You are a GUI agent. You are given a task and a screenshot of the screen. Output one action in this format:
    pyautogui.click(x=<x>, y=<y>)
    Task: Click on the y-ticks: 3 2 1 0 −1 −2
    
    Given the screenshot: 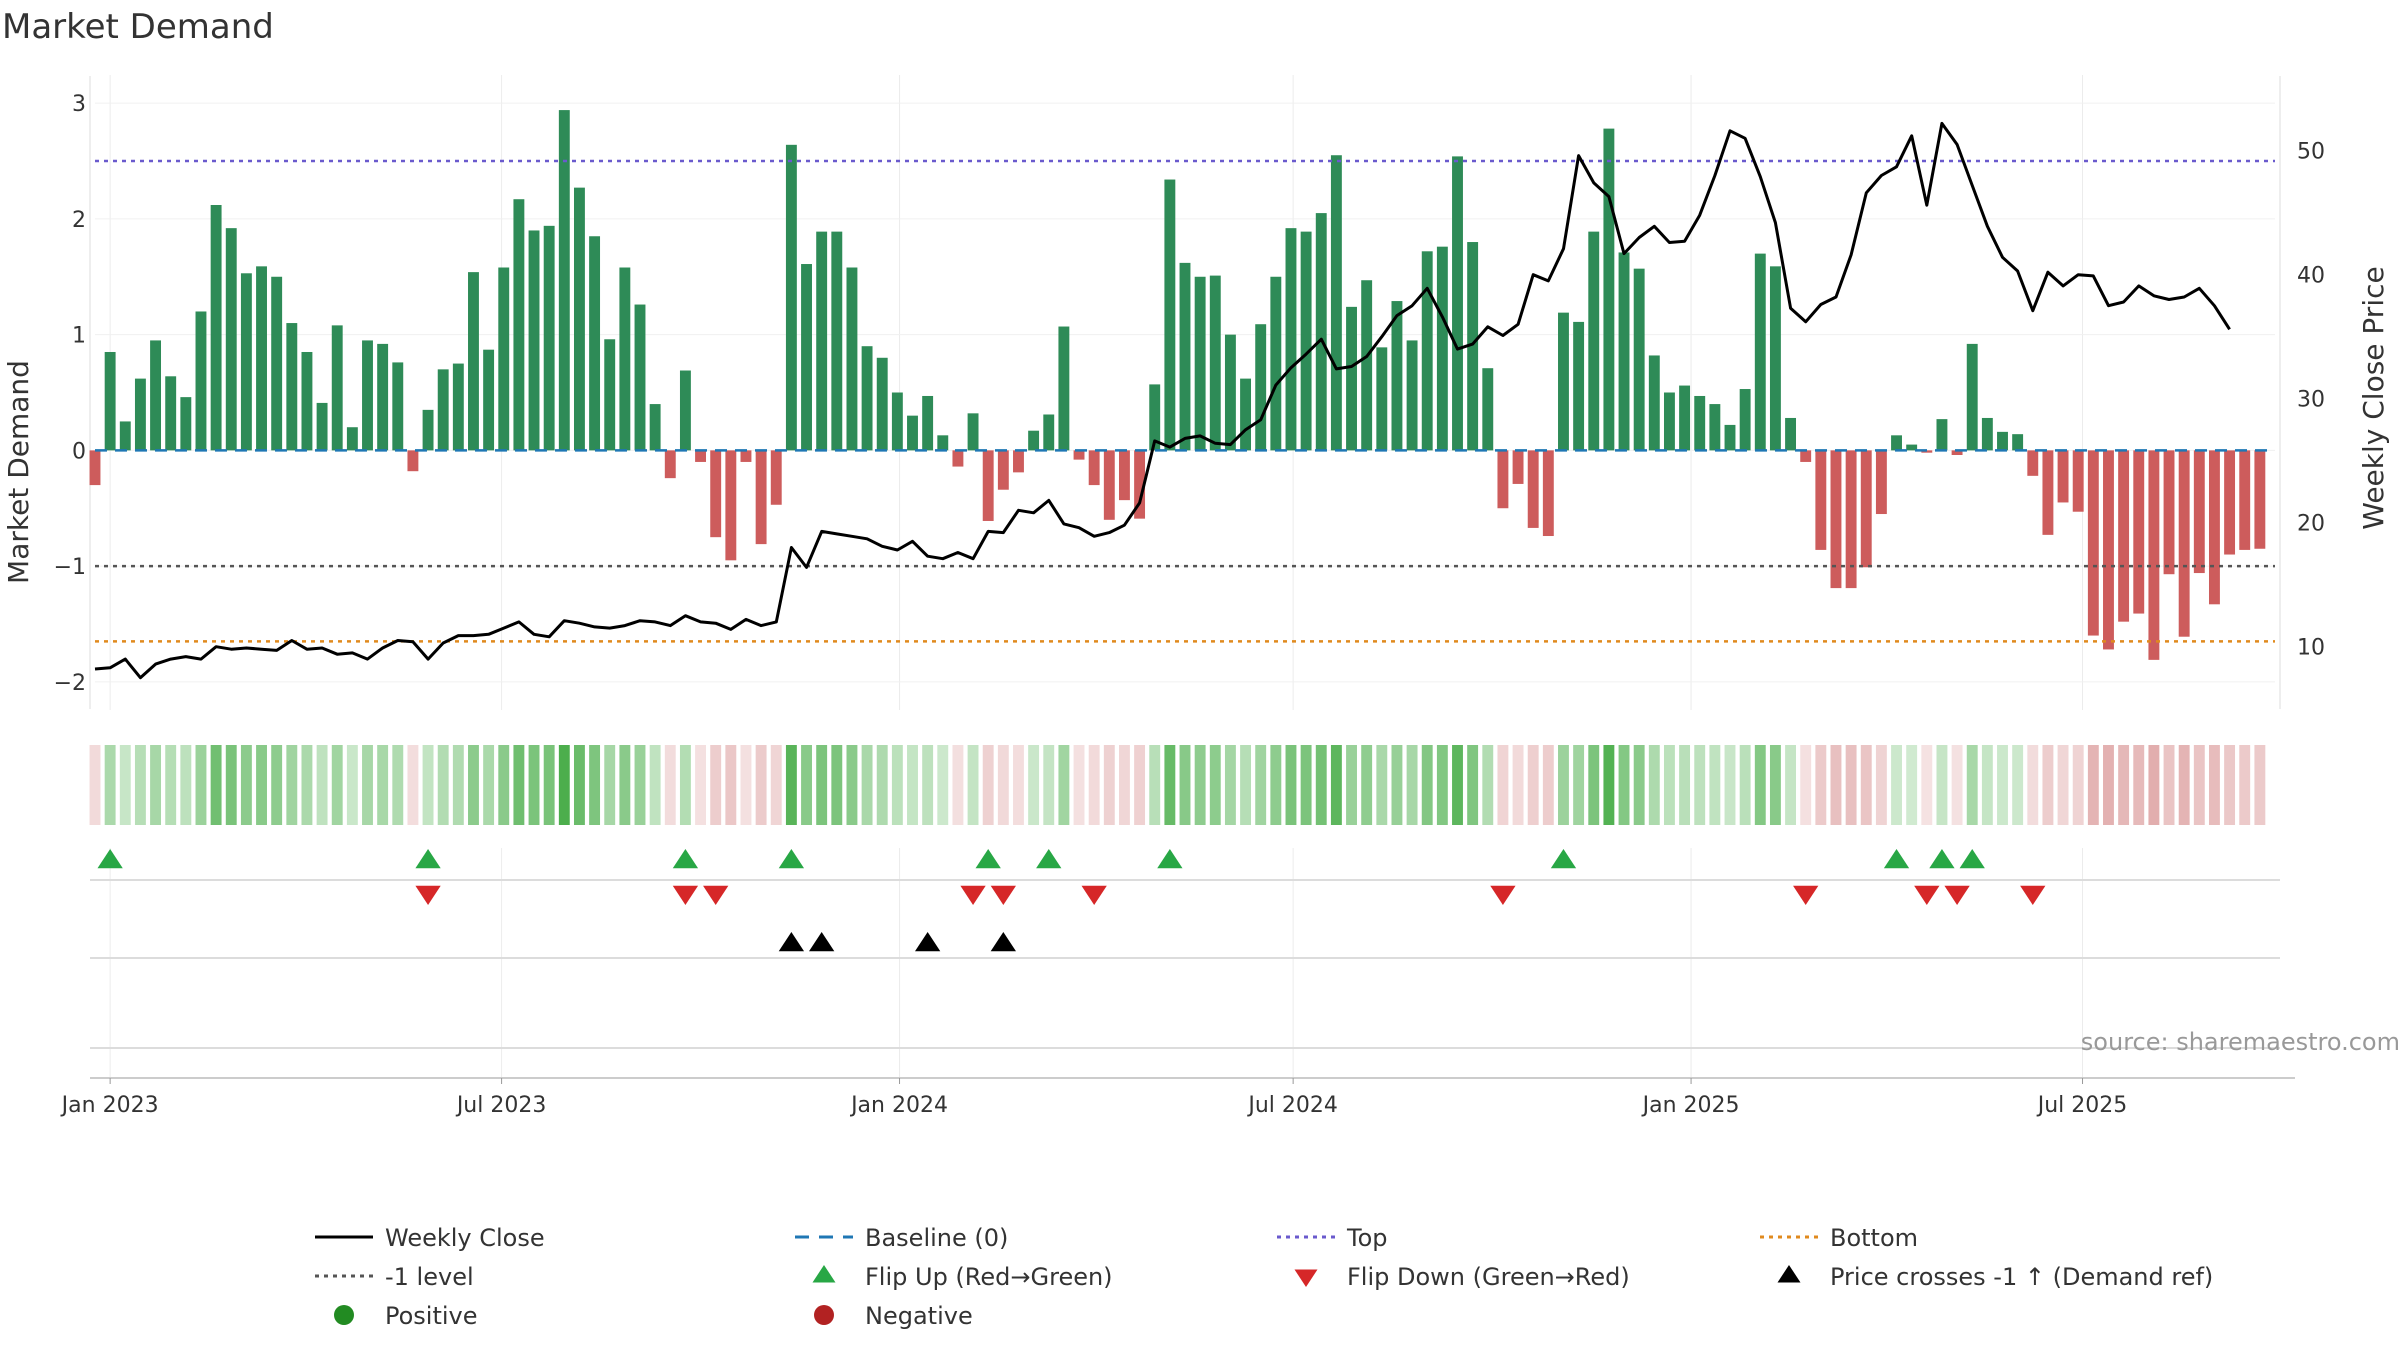 What is the action you would take?
    pyautogui.click(x=70, y=394)
    